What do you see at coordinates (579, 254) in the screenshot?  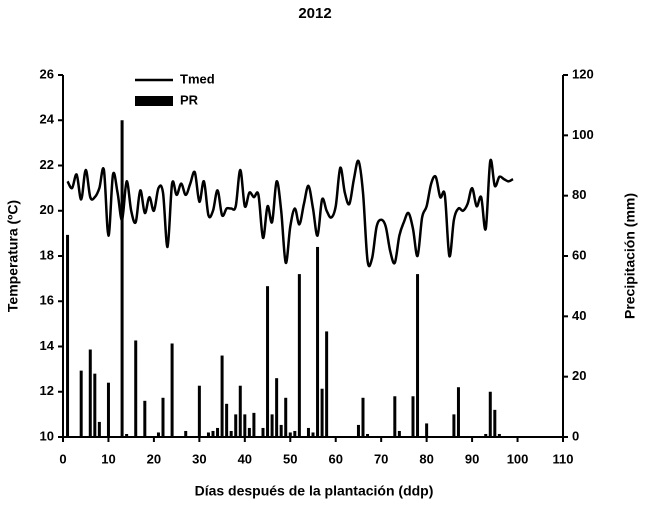 I see `y2-tick-label: 60` at bounding box center [579, 254].